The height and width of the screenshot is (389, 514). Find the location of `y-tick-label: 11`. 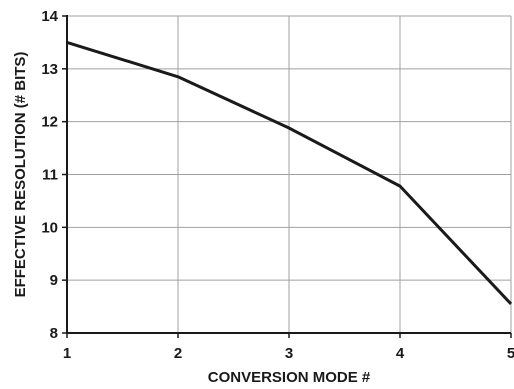

y-tick-label: 11 is located at coordinates (50, 175).